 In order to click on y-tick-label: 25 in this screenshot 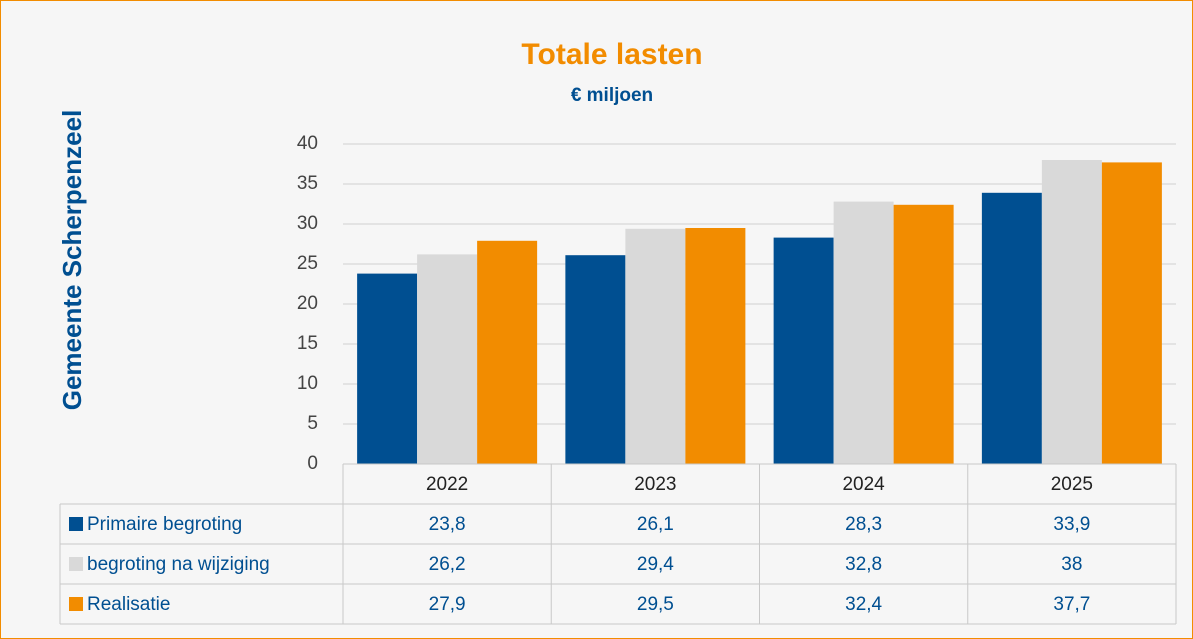, I will do `click(307, 263)`.